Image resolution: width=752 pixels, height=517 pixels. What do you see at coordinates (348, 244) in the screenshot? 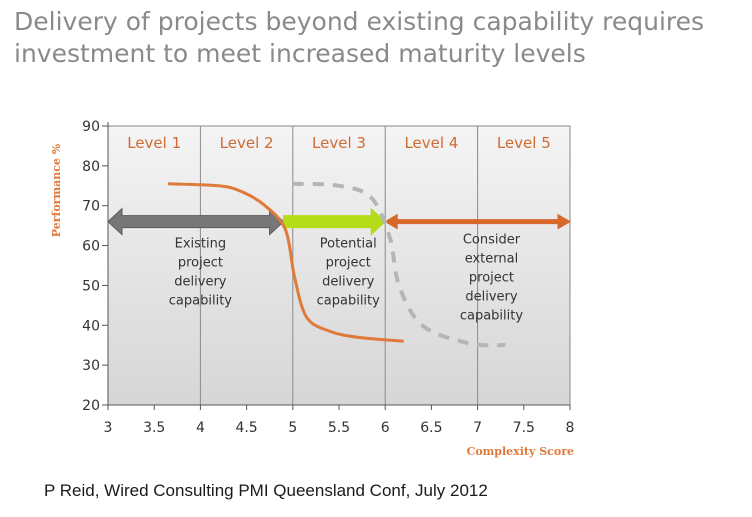
I see `capability-annotation-line: Potential` at bounding box center [348, 244].